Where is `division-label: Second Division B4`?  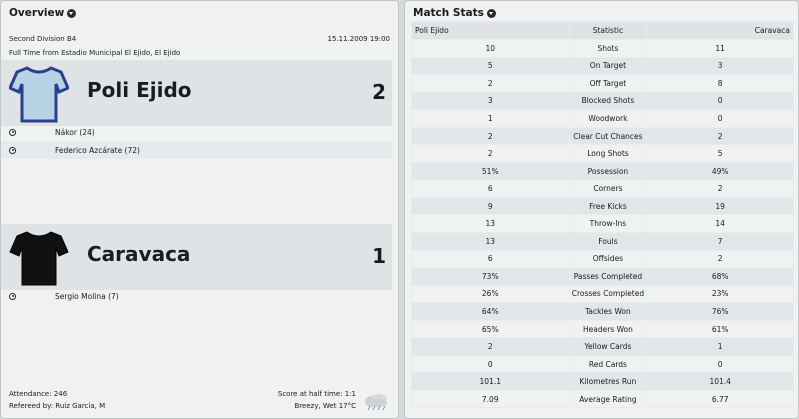 division-label: Second Division B4 is located at coordinates (43, 39).